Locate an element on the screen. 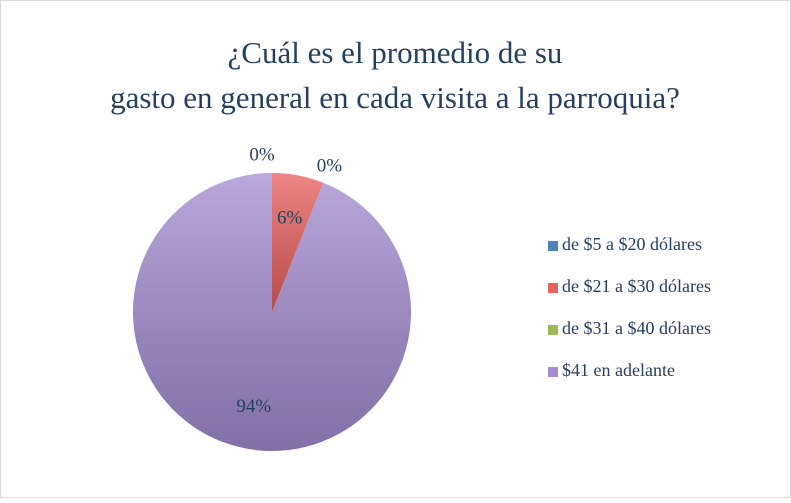  legend-label: de $5 a $20 dólares is located at coordinates (632, 244).